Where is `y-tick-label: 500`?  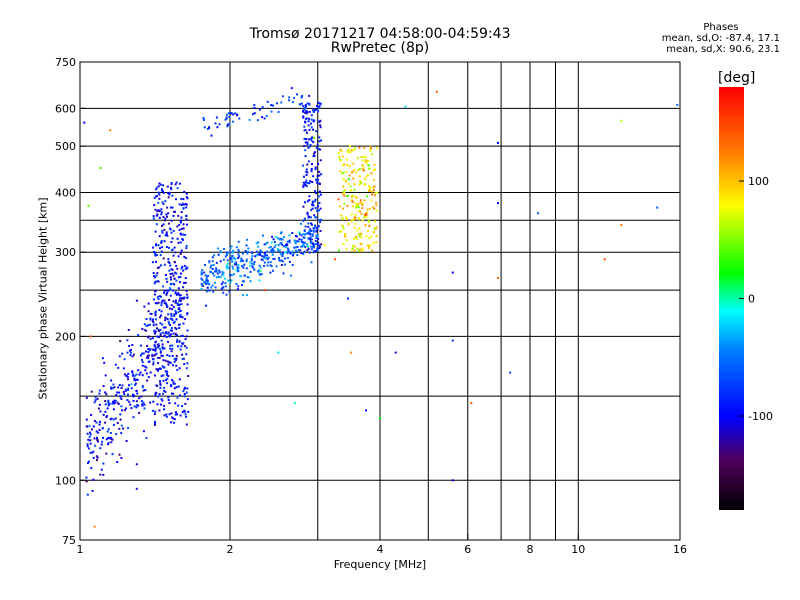
y-tick-label: 500 is located at coordinates (65, 146).